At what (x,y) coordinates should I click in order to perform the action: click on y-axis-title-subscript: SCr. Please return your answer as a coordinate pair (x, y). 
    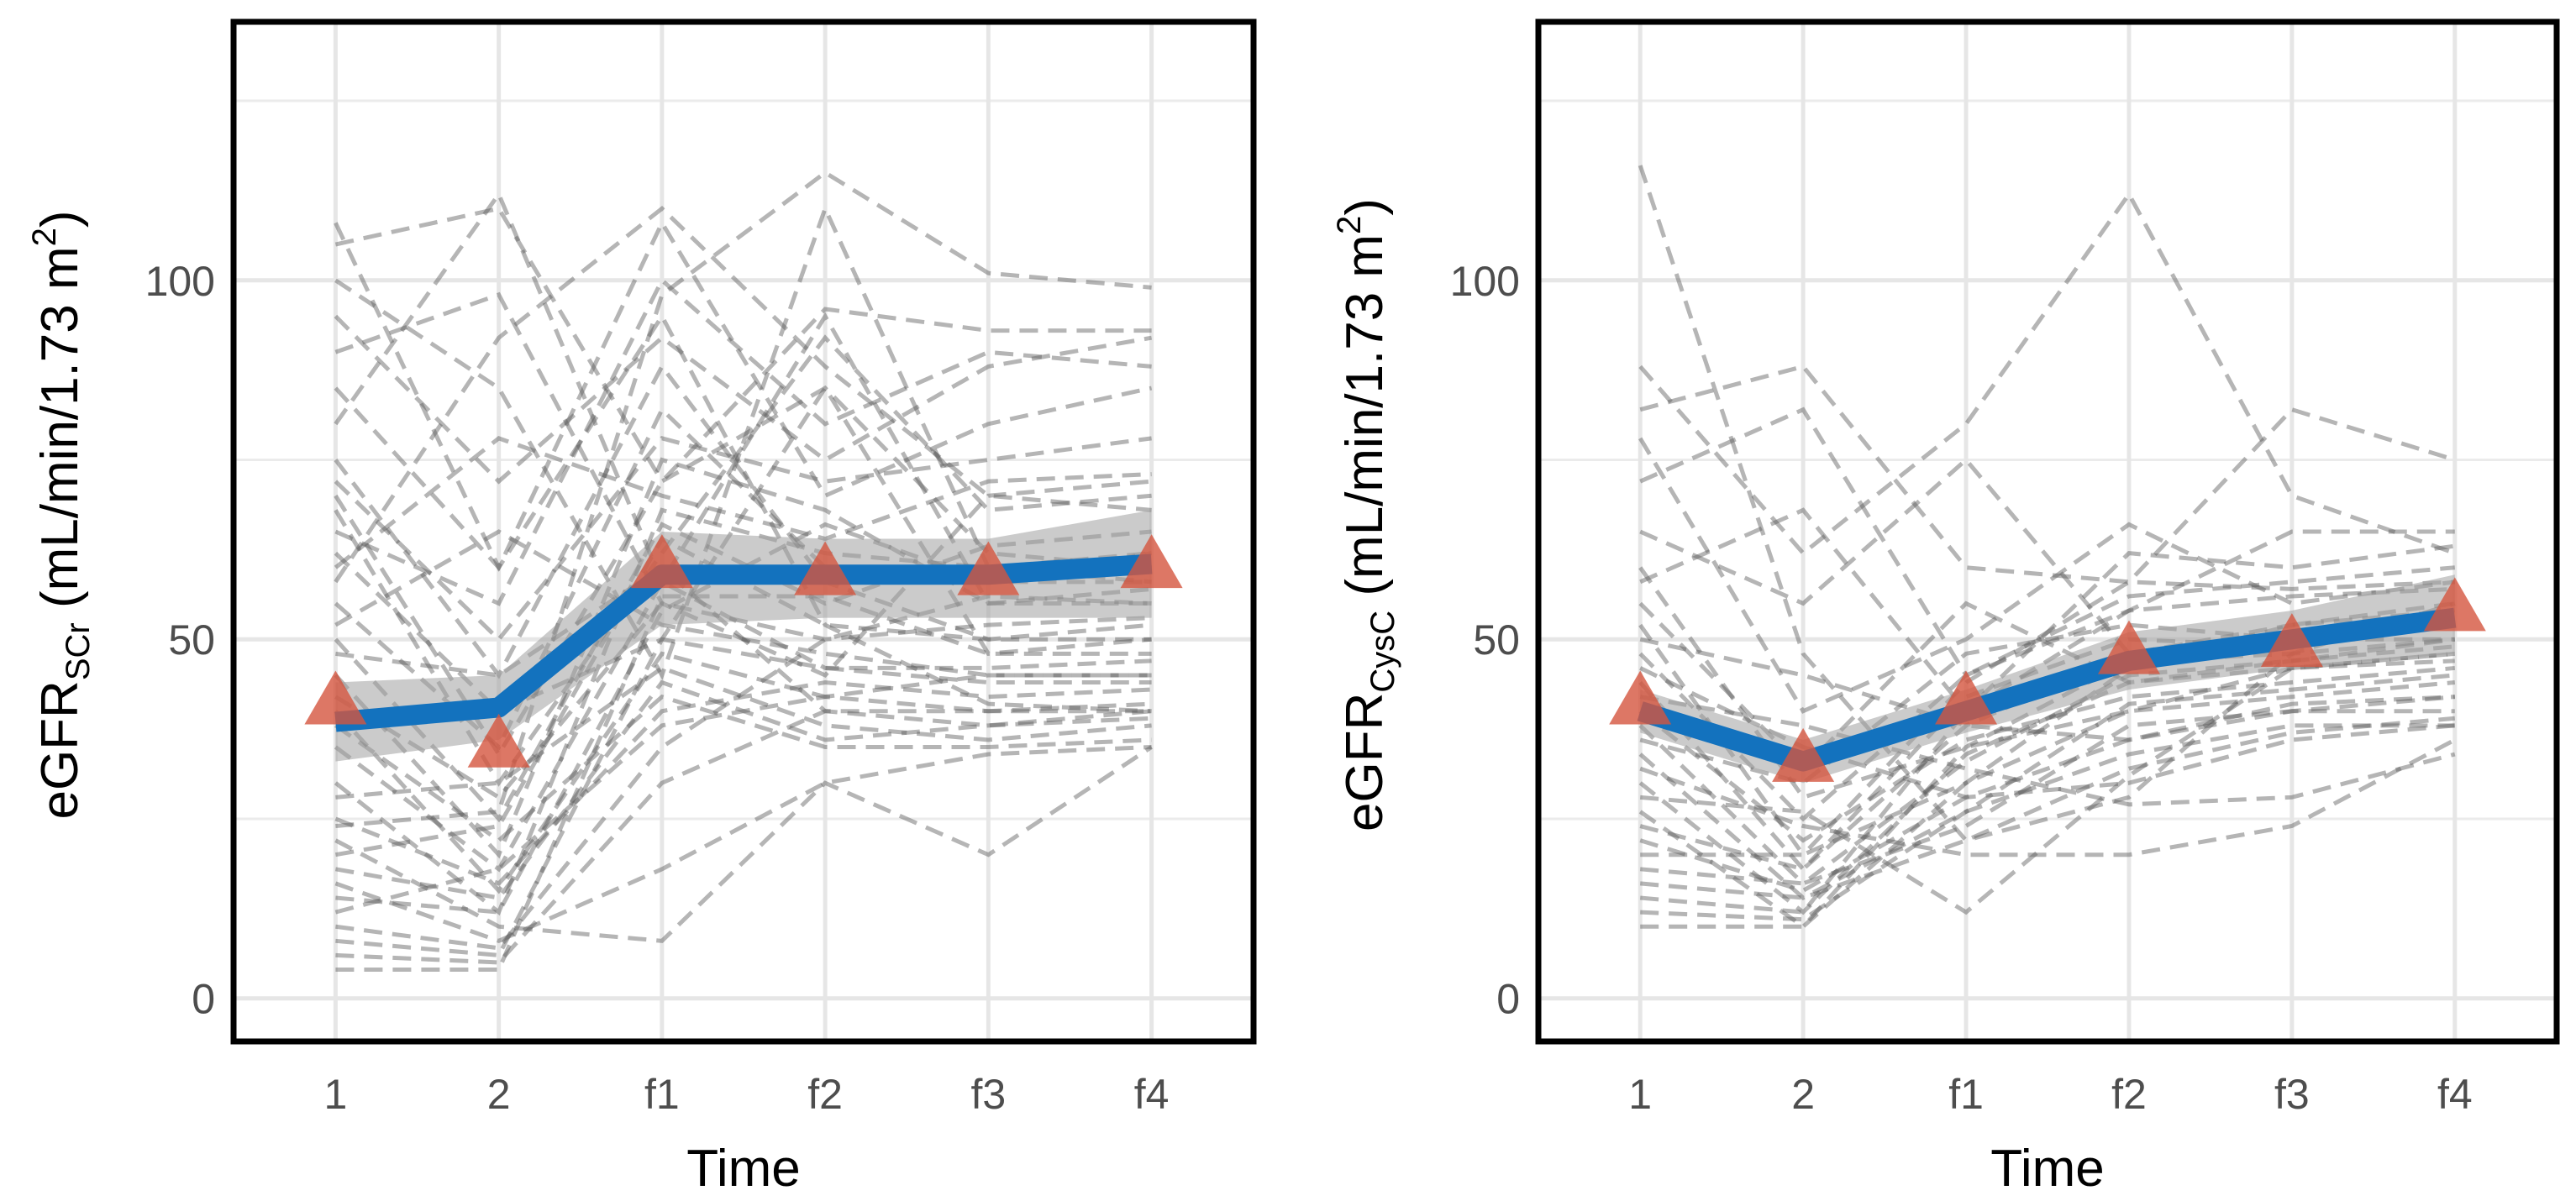
    Looking at the image, I should click on (78, 651).